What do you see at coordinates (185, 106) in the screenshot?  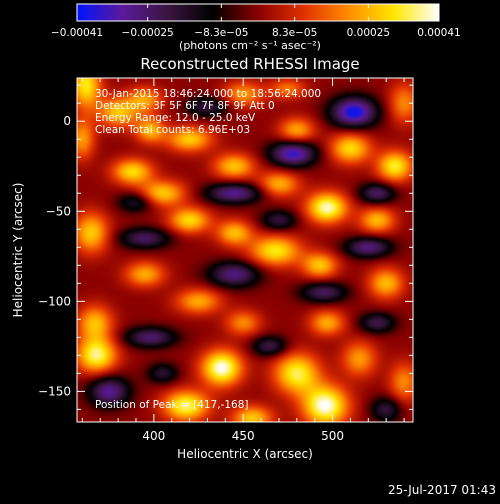 I see `annotation-detectors: Detectors: 3F 5F 6F 7F 8F 9F Att 0` at bounding box center [185, 106].